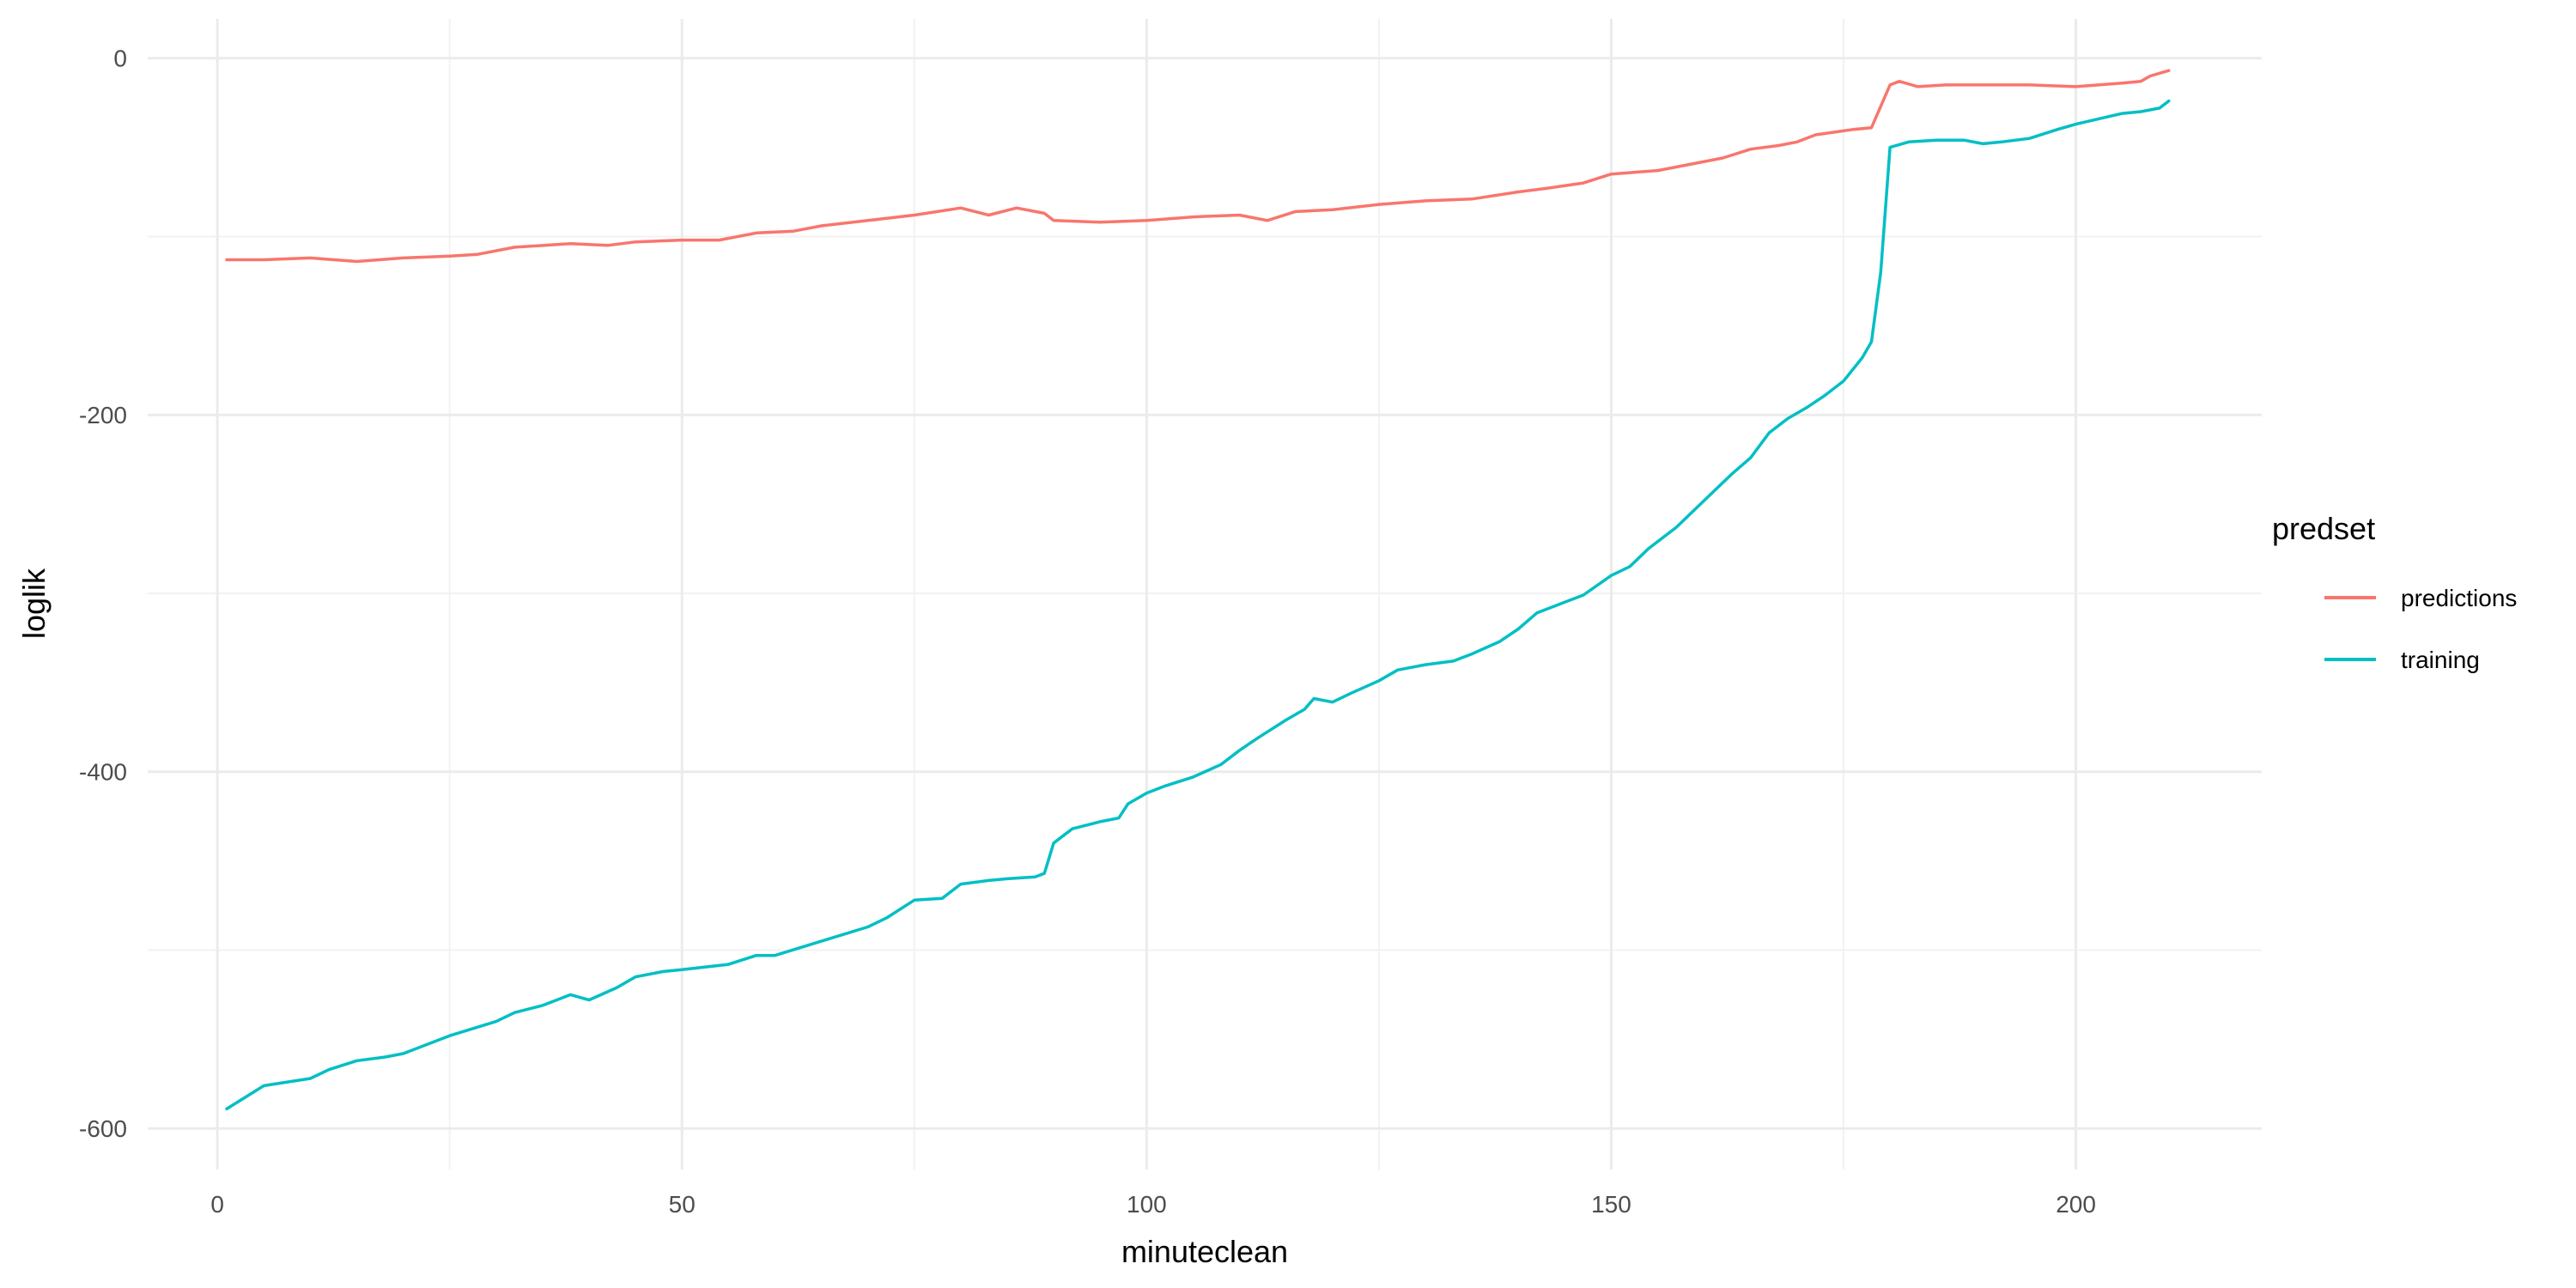 This screenshot has width=2576, height=1288. I want to click on legend-title: predset, so click(2324, 528).